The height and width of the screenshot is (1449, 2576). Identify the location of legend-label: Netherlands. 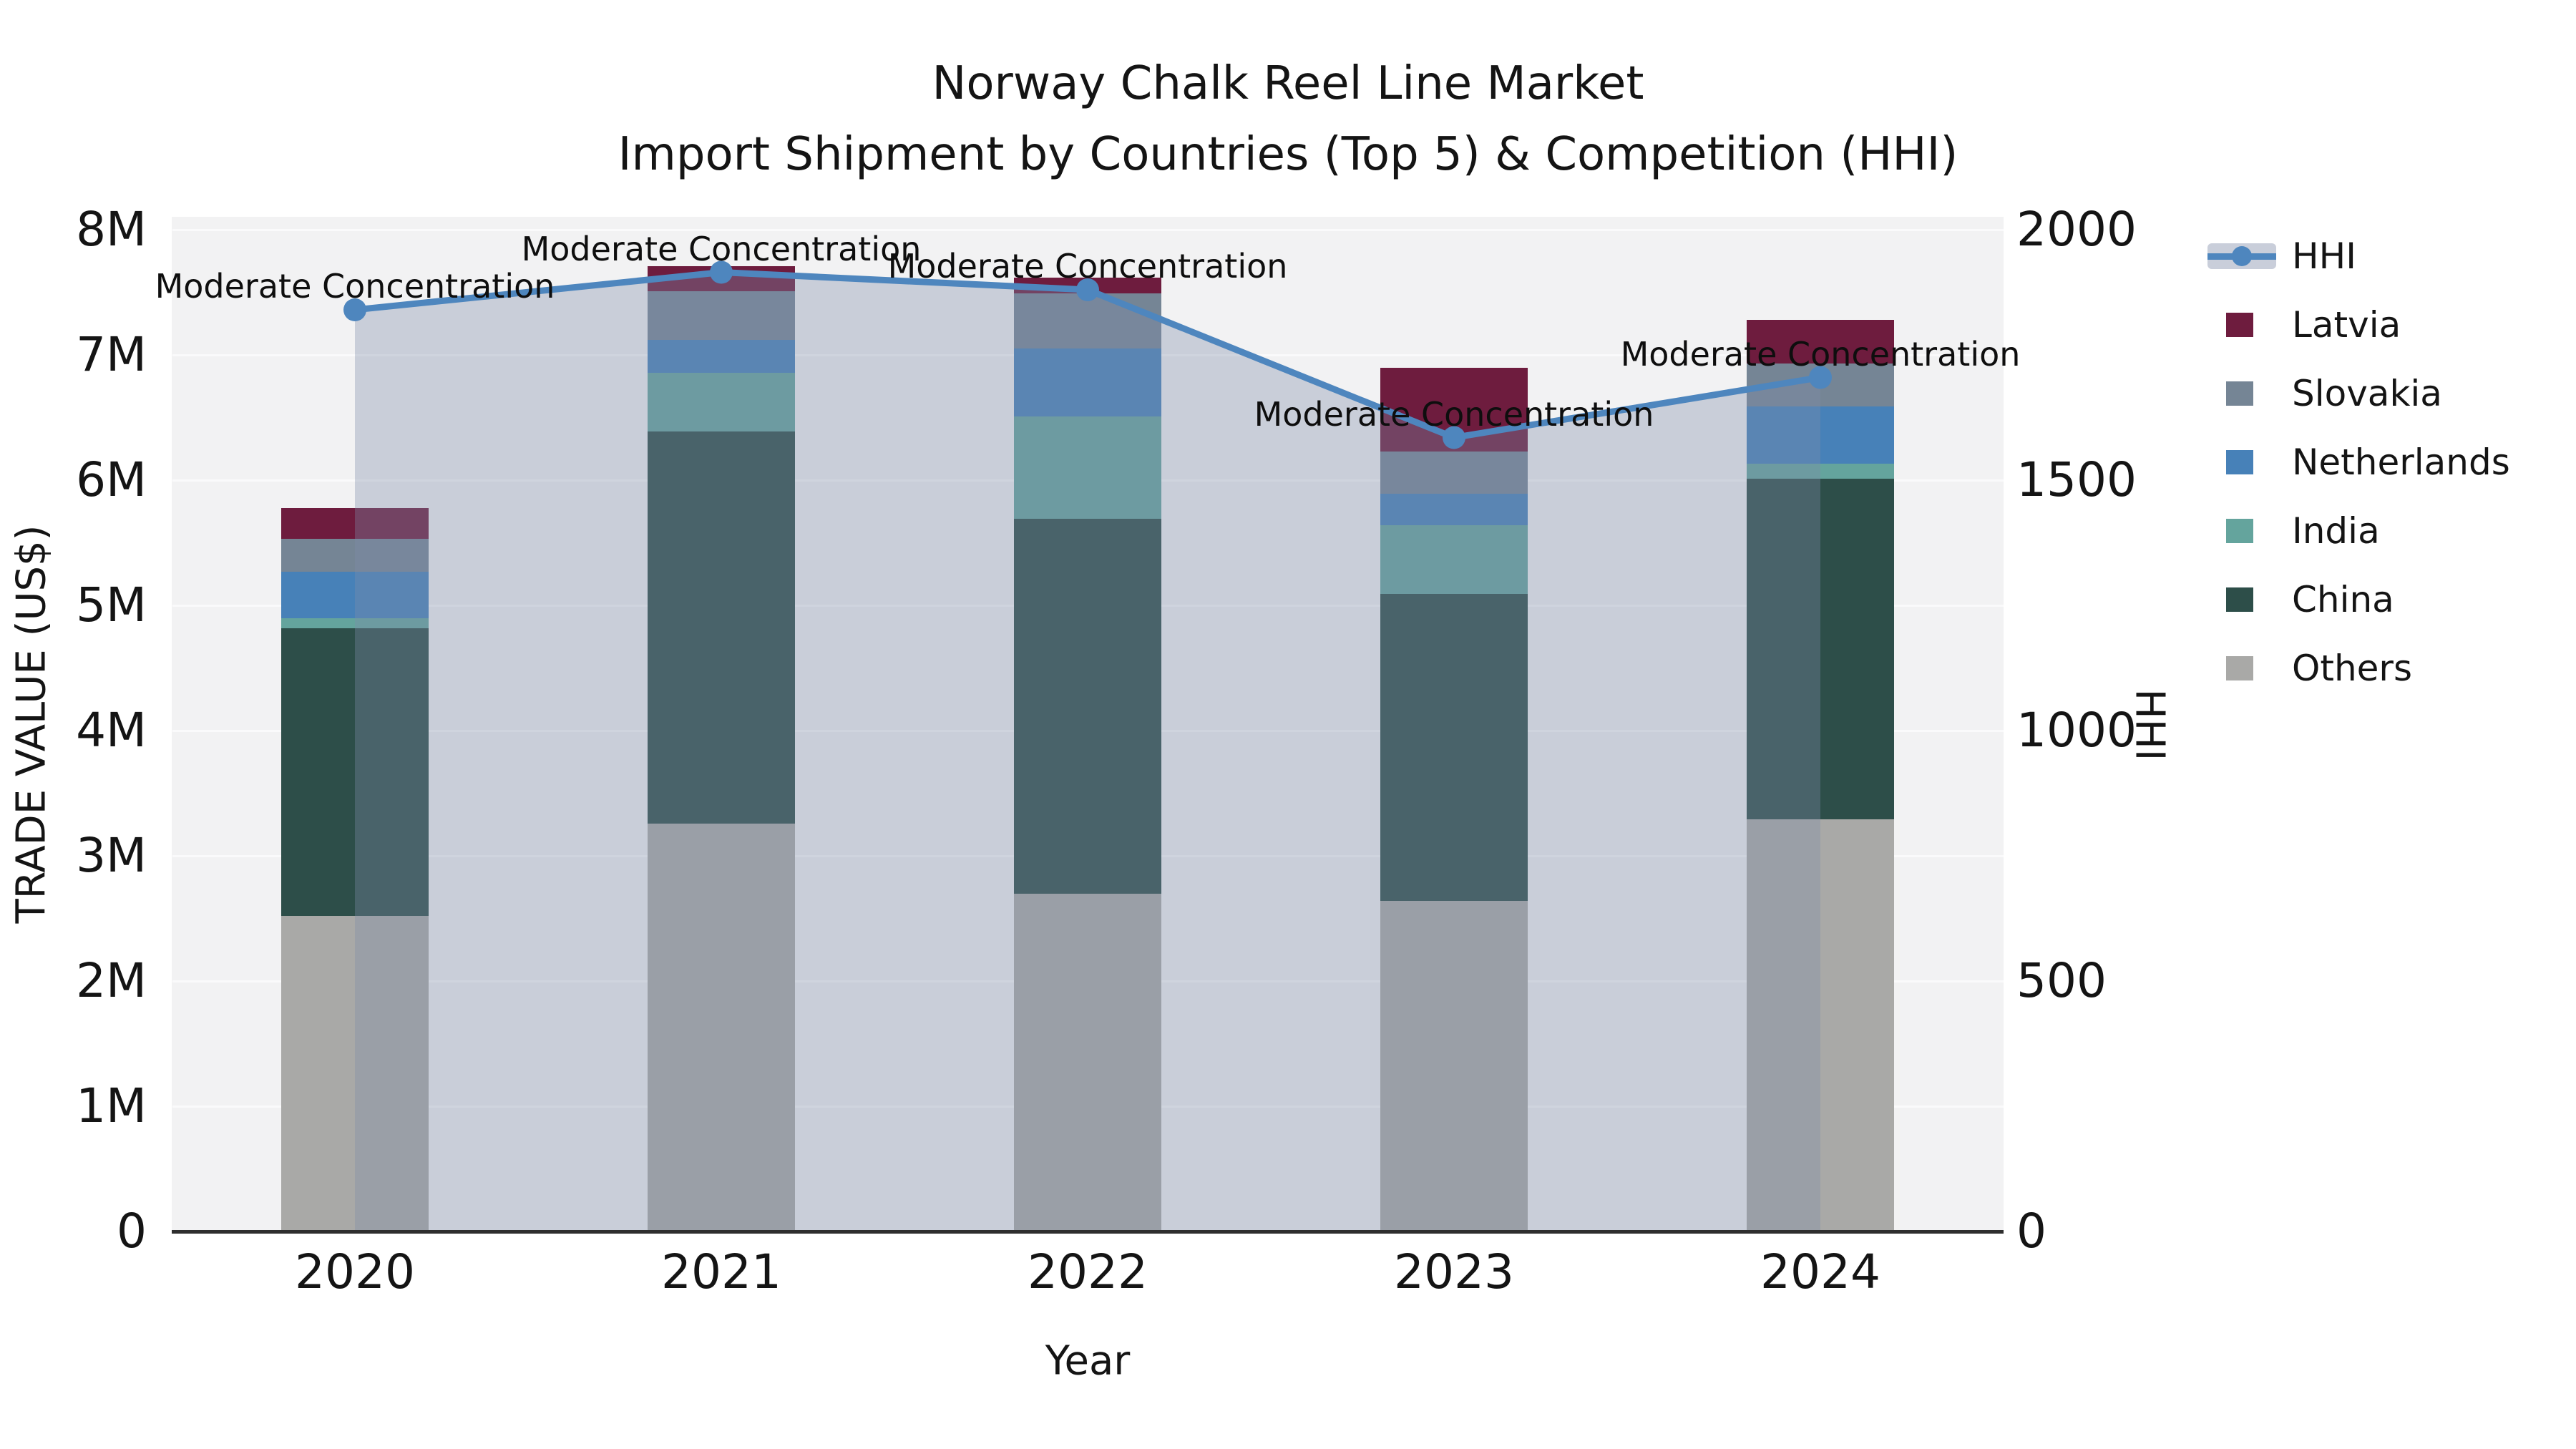
(2401, 462).